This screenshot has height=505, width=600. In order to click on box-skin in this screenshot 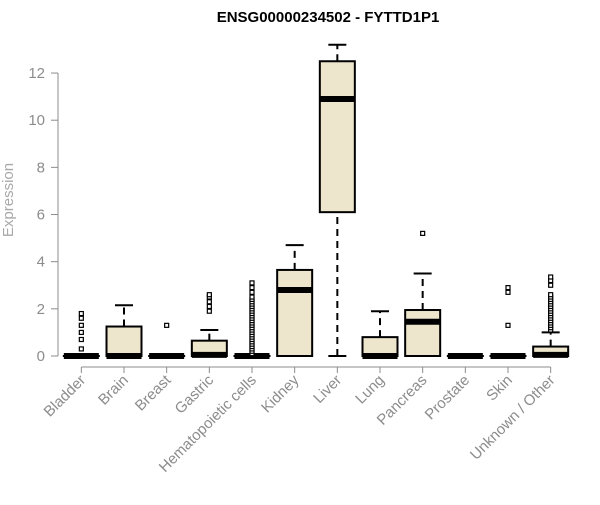, I will do `click(508, 321)`.